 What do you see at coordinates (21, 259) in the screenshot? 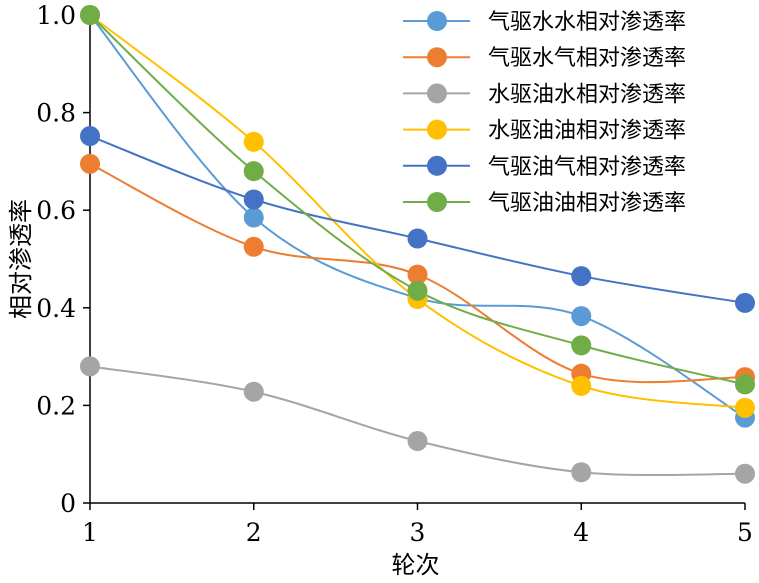
I see `y-axis-title: 相对渗透率` at bounding box center [21, 259].